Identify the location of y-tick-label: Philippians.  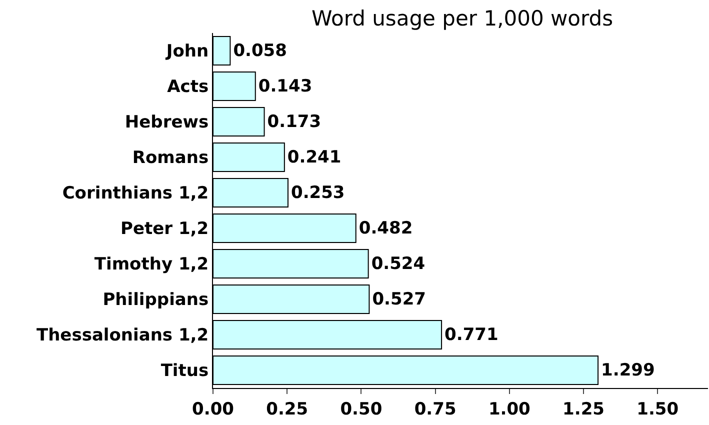
(155, 300).